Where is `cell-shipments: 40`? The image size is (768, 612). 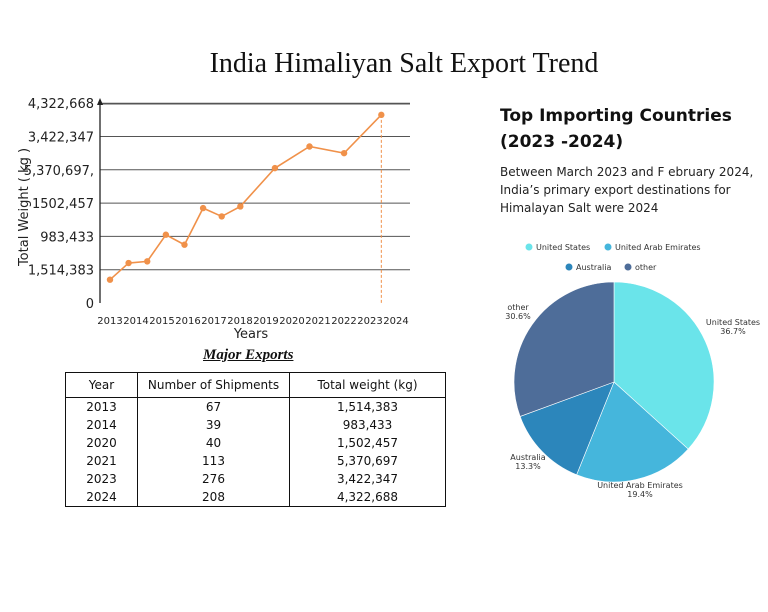 cell-shipments: 40 is located at coordinates (213, 443).